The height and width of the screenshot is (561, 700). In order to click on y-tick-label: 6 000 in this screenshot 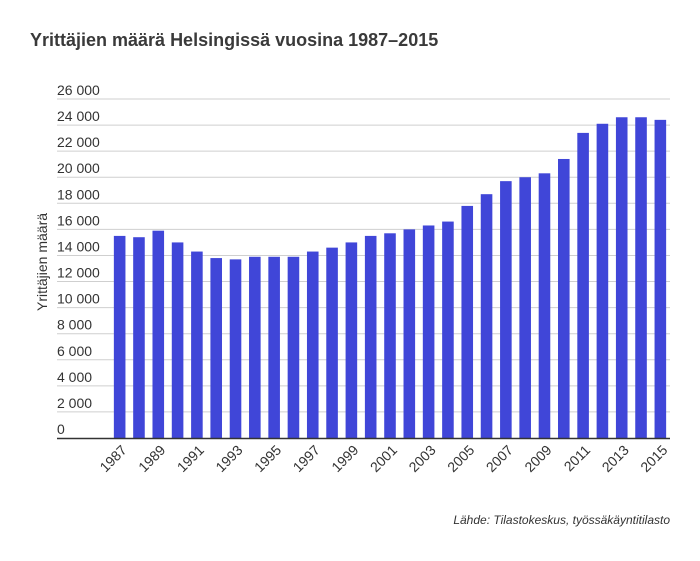, I will do `click(74, 351)`.